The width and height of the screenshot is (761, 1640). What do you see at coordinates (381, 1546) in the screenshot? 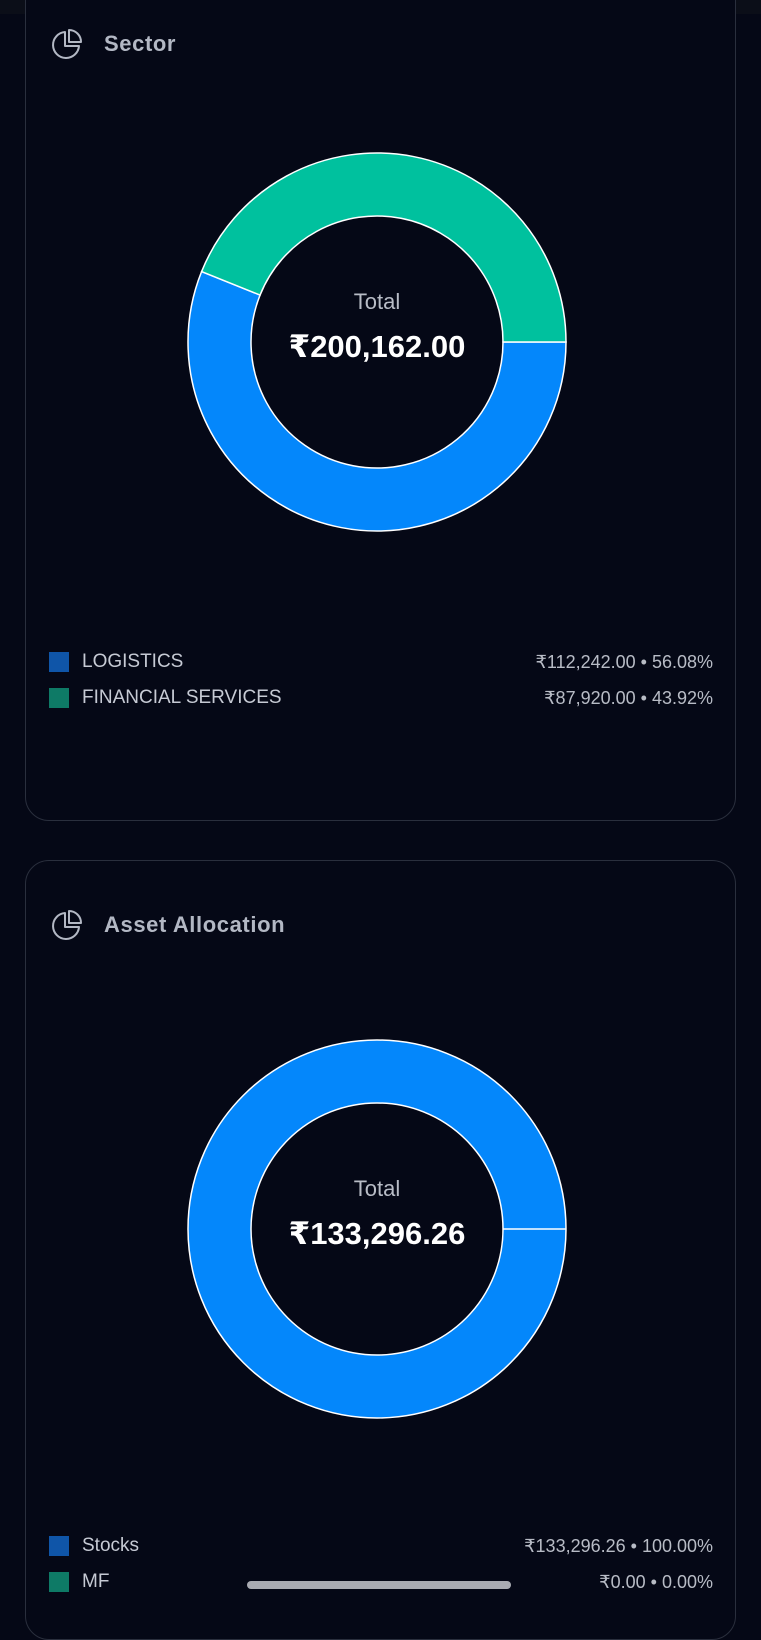
I see `legend-row-stocks: Stocks ₹133,296.26 • 100.00%` at bounding box center [381, 1546].